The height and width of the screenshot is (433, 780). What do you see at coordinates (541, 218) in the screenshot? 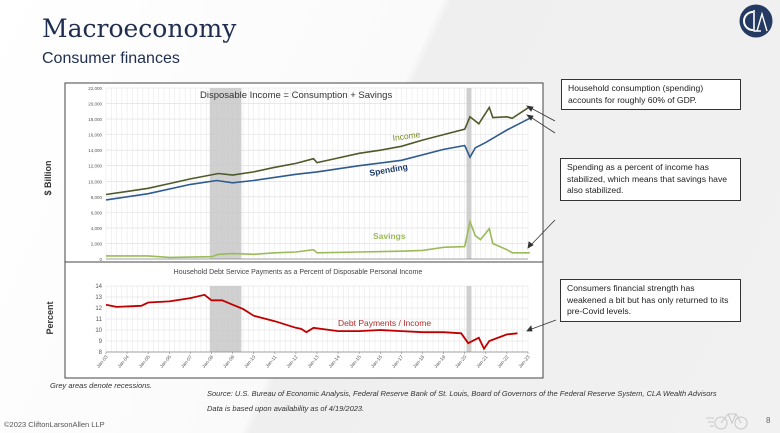
I see `callout-arrows` at bounding box center [541, 218].